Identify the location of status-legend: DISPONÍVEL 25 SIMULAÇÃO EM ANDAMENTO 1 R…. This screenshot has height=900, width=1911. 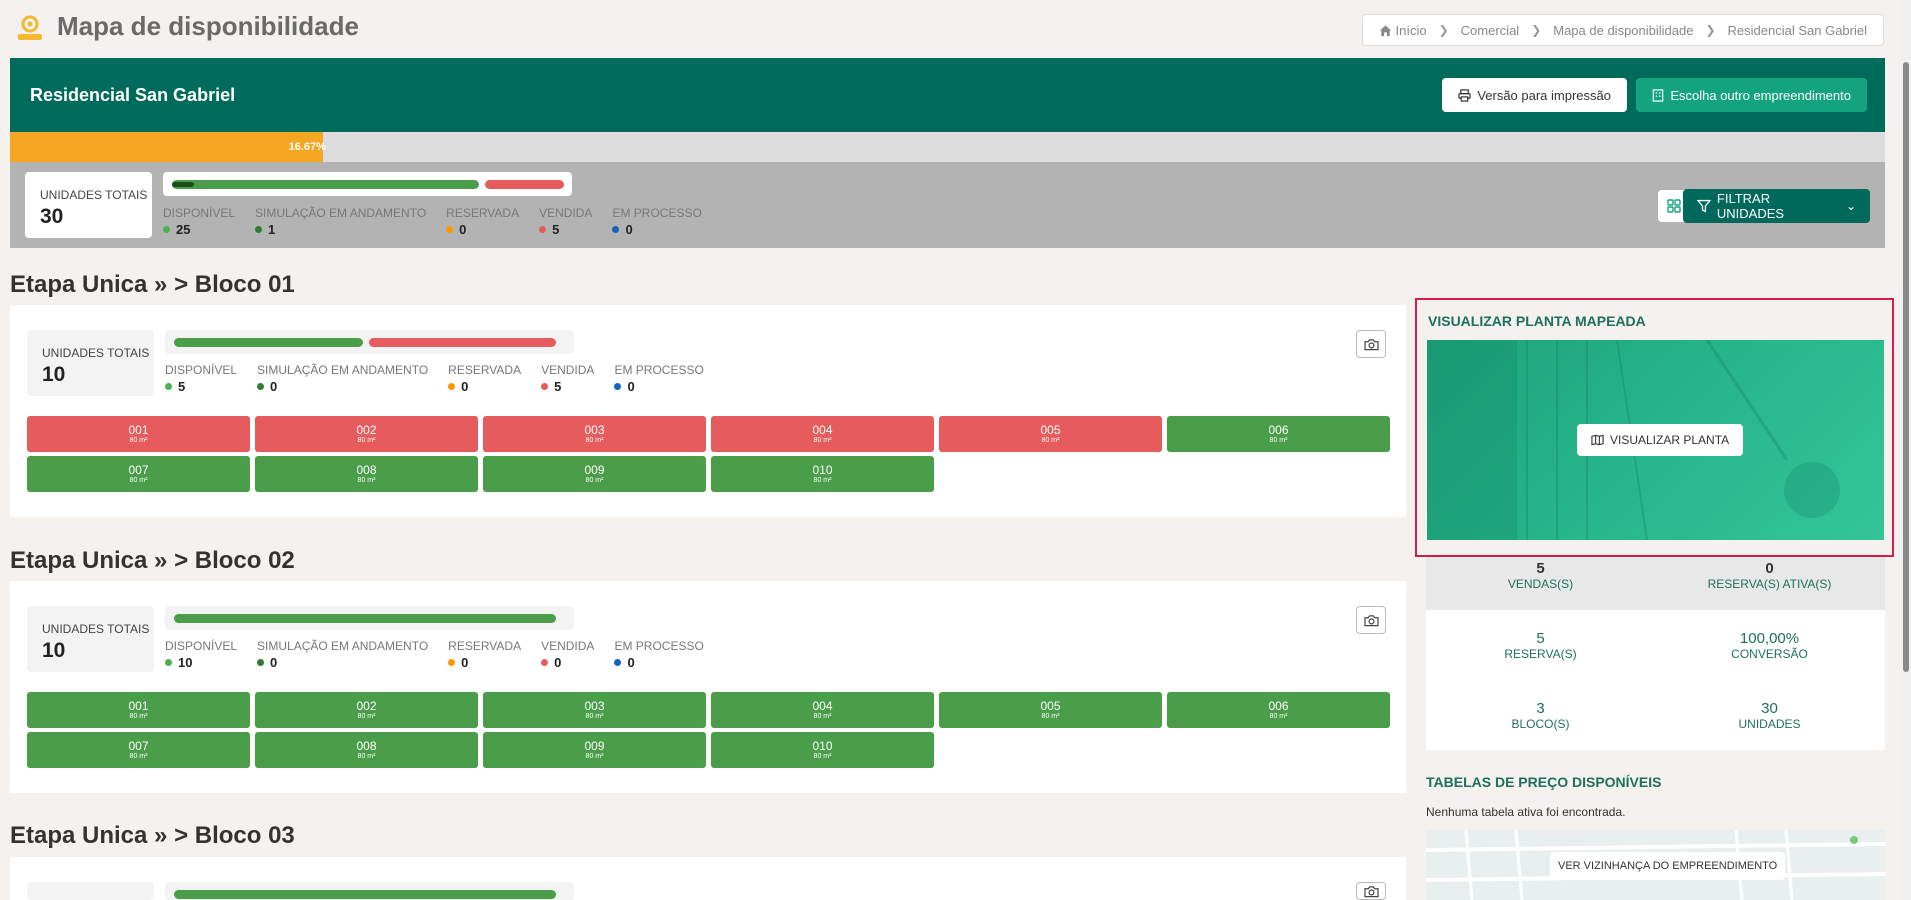
(442, 221).